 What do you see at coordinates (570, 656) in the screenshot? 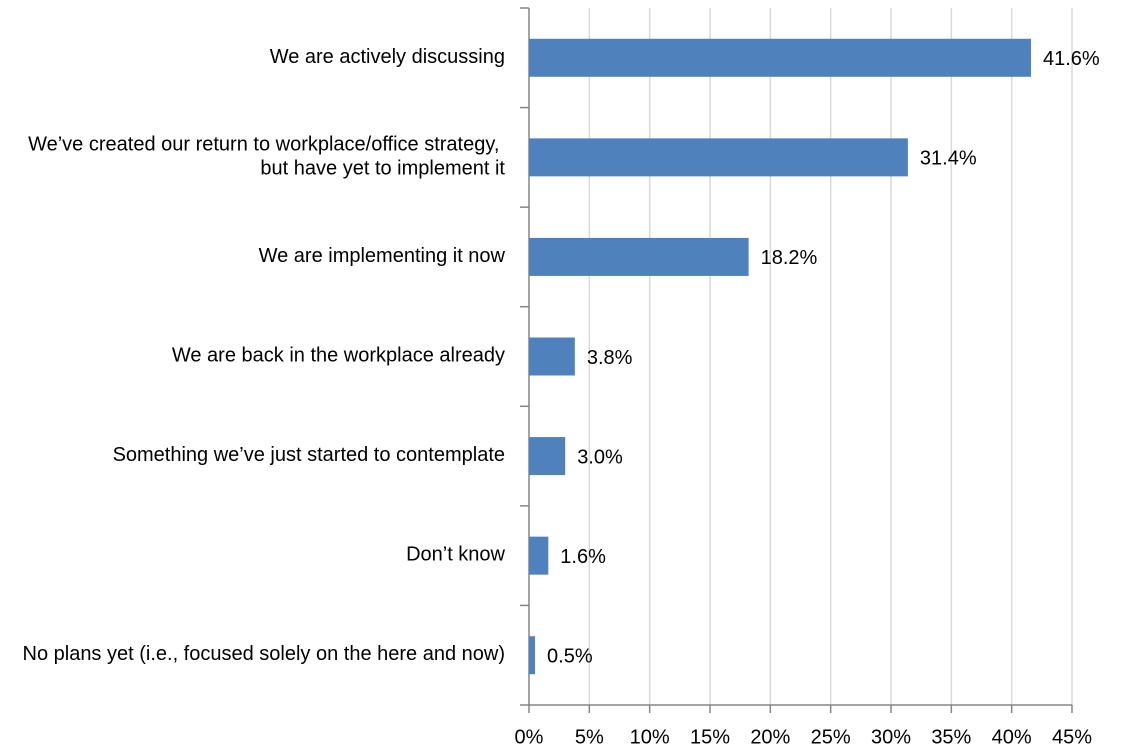
I see `data-label: 0.5%` at bounding box center [570, 656].